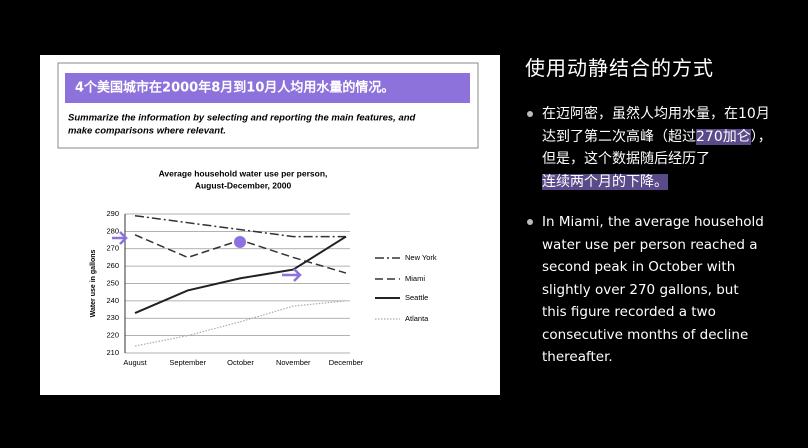 This screenshot has height=448, width=808. Describe the element at coordinates (293, 362) in the screenshot. I see `x-tick-label: November` at that location.